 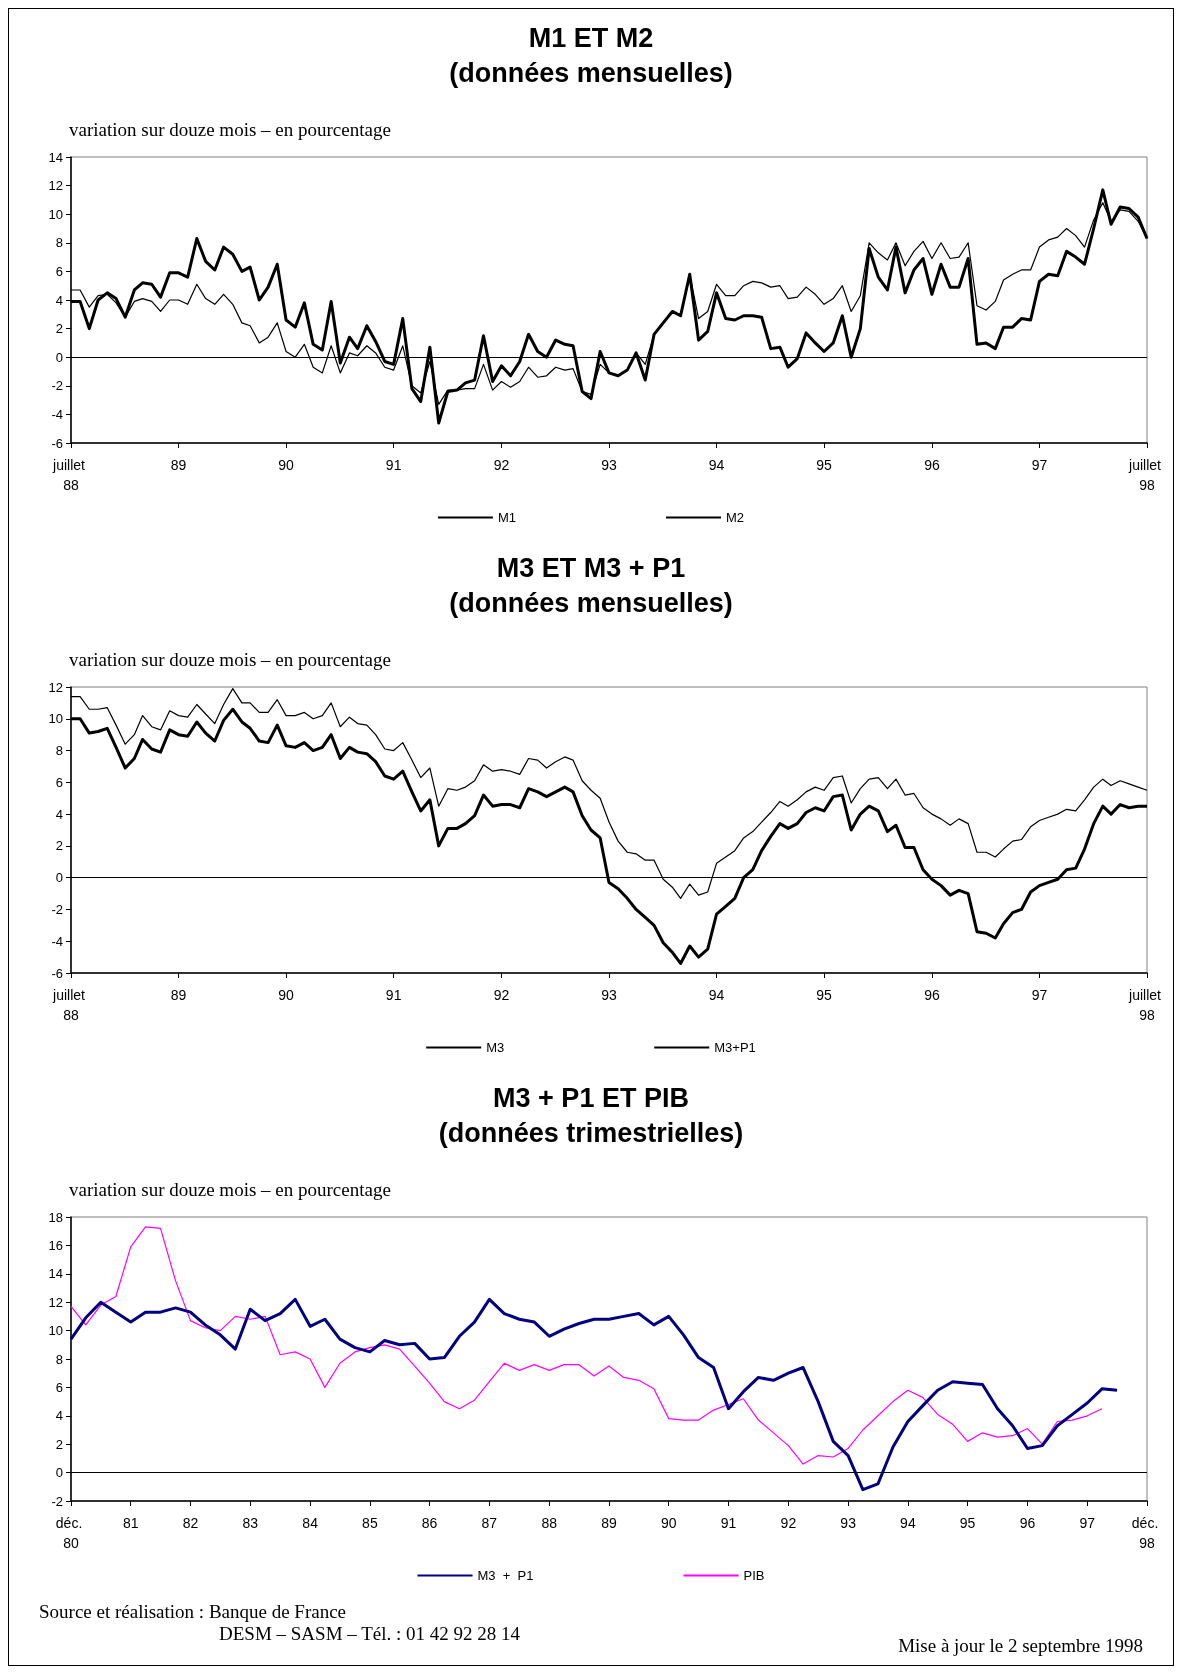 I want to click on x-tick-label: 86, so click(x=429, y=1523).